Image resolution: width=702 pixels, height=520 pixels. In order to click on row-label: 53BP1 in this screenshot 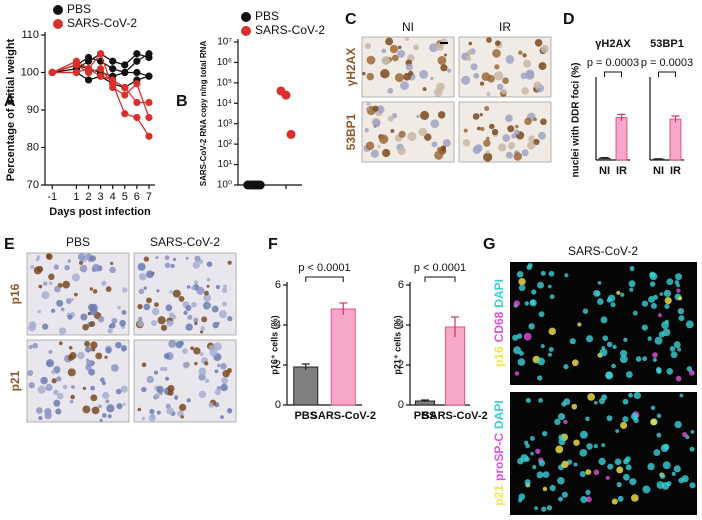, I will do `click(351, 131)`.